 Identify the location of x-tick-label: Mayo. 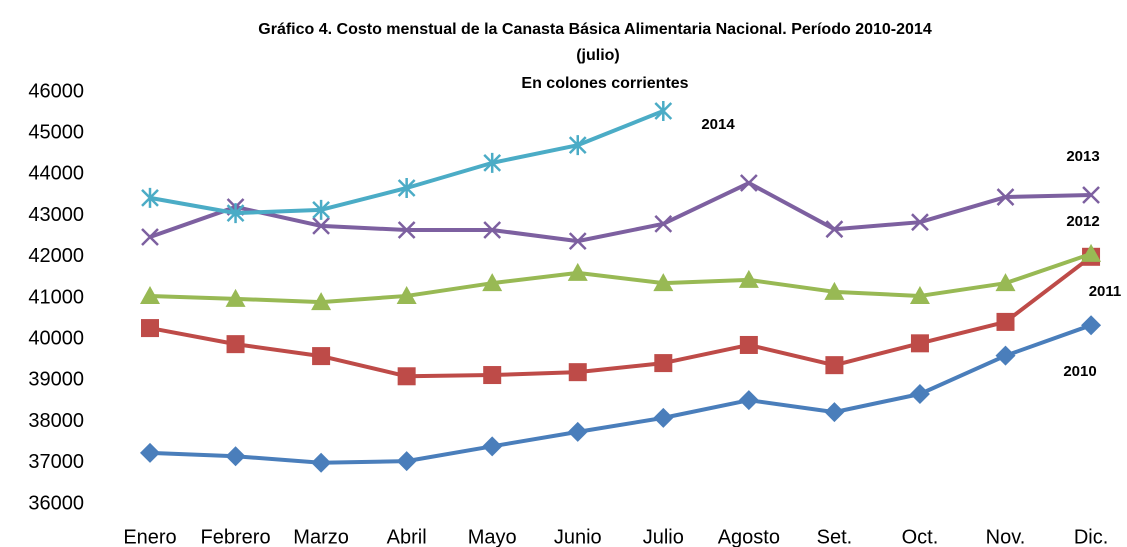
(492, 536).